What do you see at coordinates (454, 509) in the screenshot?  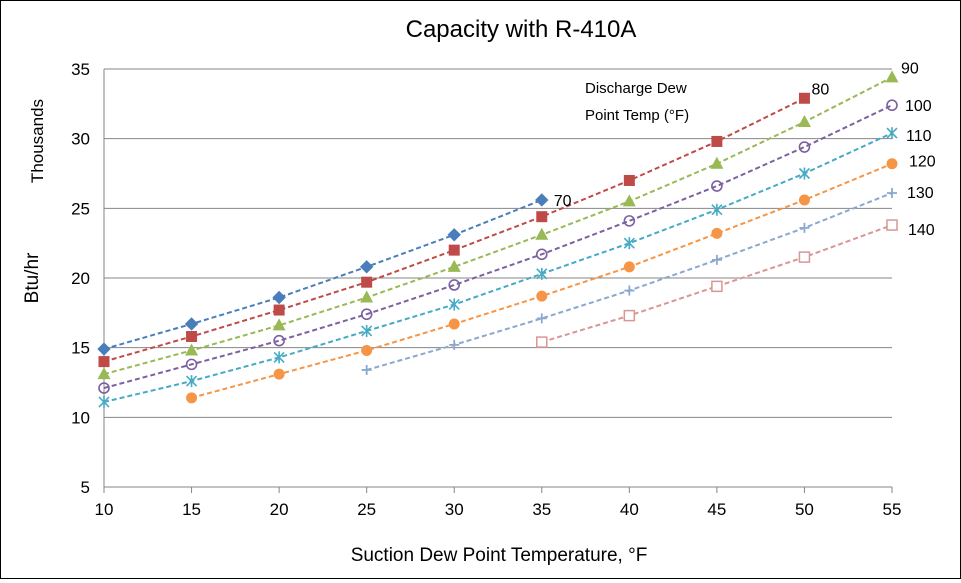 I see `x-tick-label: 30` at bounding box center [454, 509].